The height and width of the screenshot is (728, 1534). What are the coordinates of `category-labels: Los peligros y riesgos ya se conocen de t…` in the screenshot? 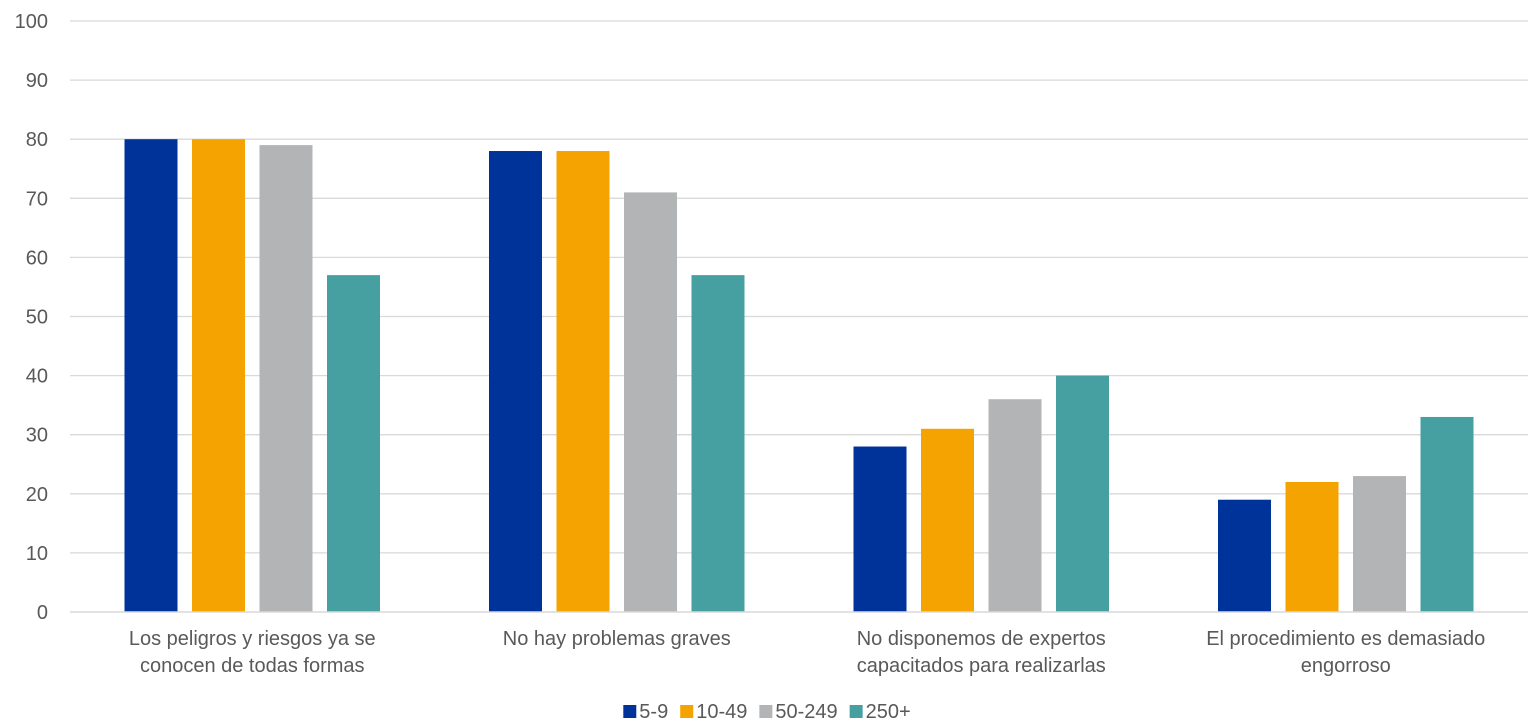 It's located at (807, 652).